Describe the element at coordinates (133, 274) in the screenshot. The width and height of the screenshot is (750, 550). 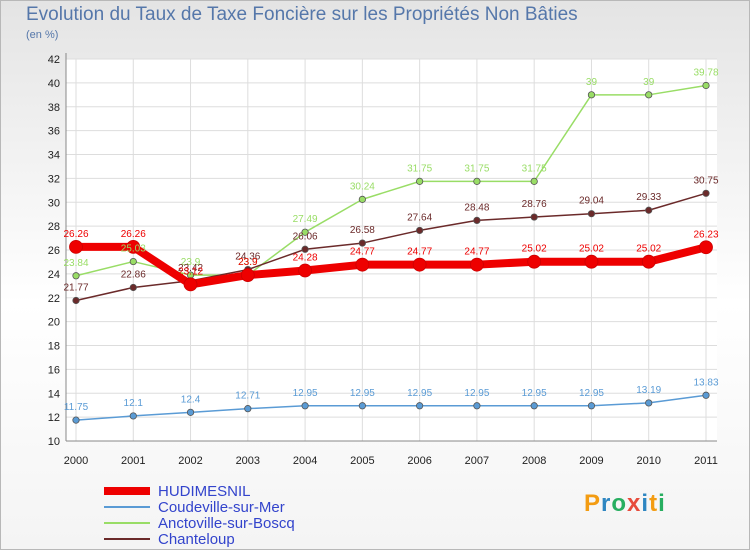
I see `data-label-chanteloup: 22.86` at that location.